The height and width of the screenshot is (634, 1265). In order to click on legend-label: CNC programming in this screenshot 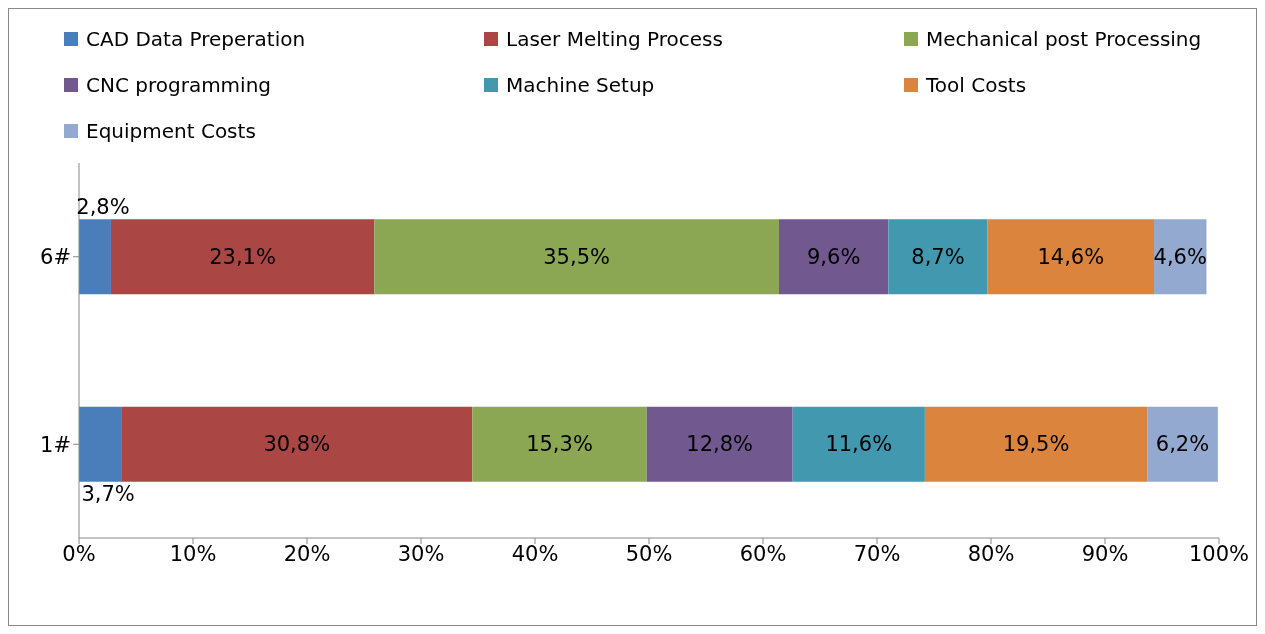, I will do `click(179, 85)`.